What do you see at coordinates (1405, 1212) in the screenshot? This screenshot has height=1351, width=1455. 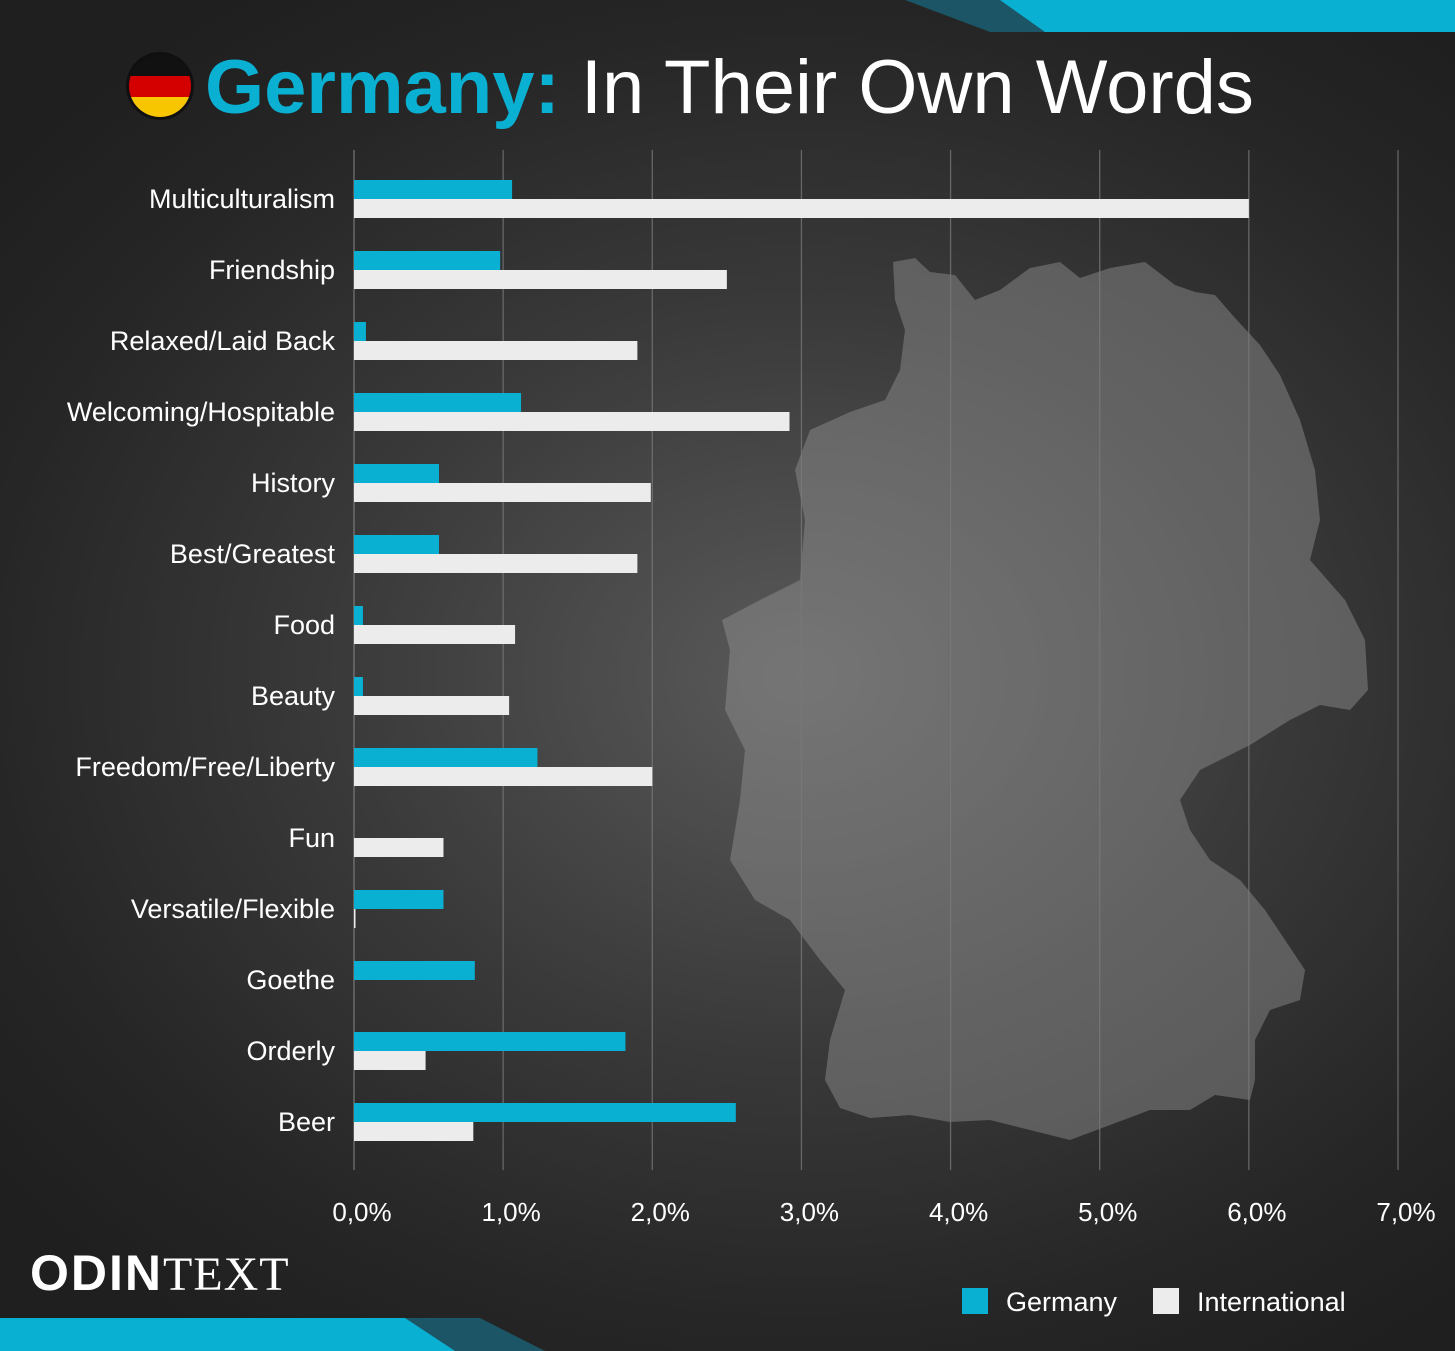 I see `x-tick-label: 7,0%` at bounding box center [1405, 1212].